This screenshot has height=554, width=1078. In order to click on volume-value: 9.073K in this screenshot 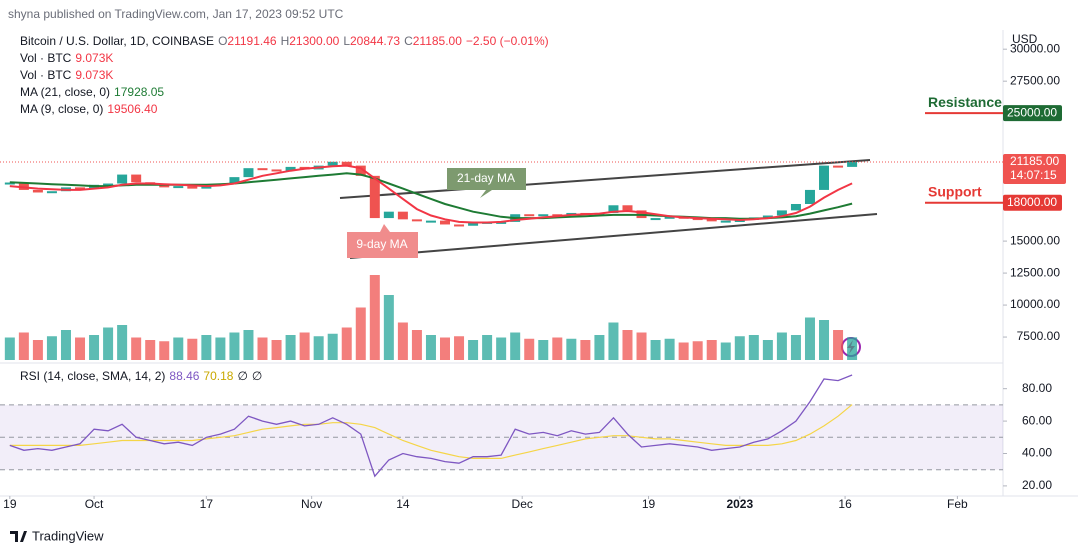, I will do `click(94, 75)`.